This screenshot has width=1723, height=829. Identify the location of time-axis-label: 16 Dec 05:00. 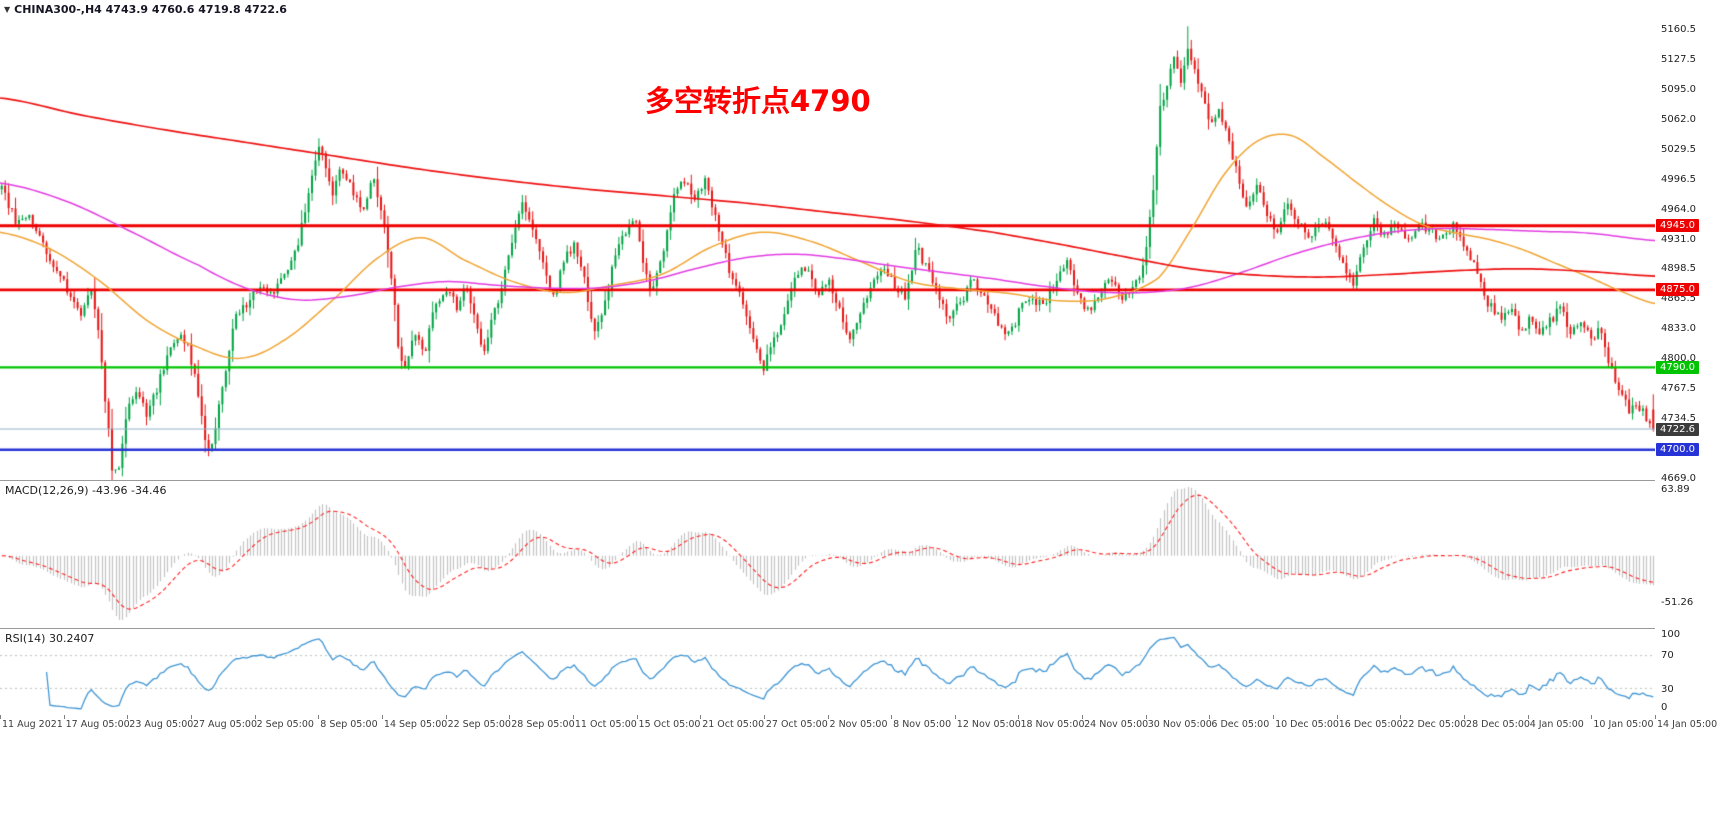
(1370, 724).